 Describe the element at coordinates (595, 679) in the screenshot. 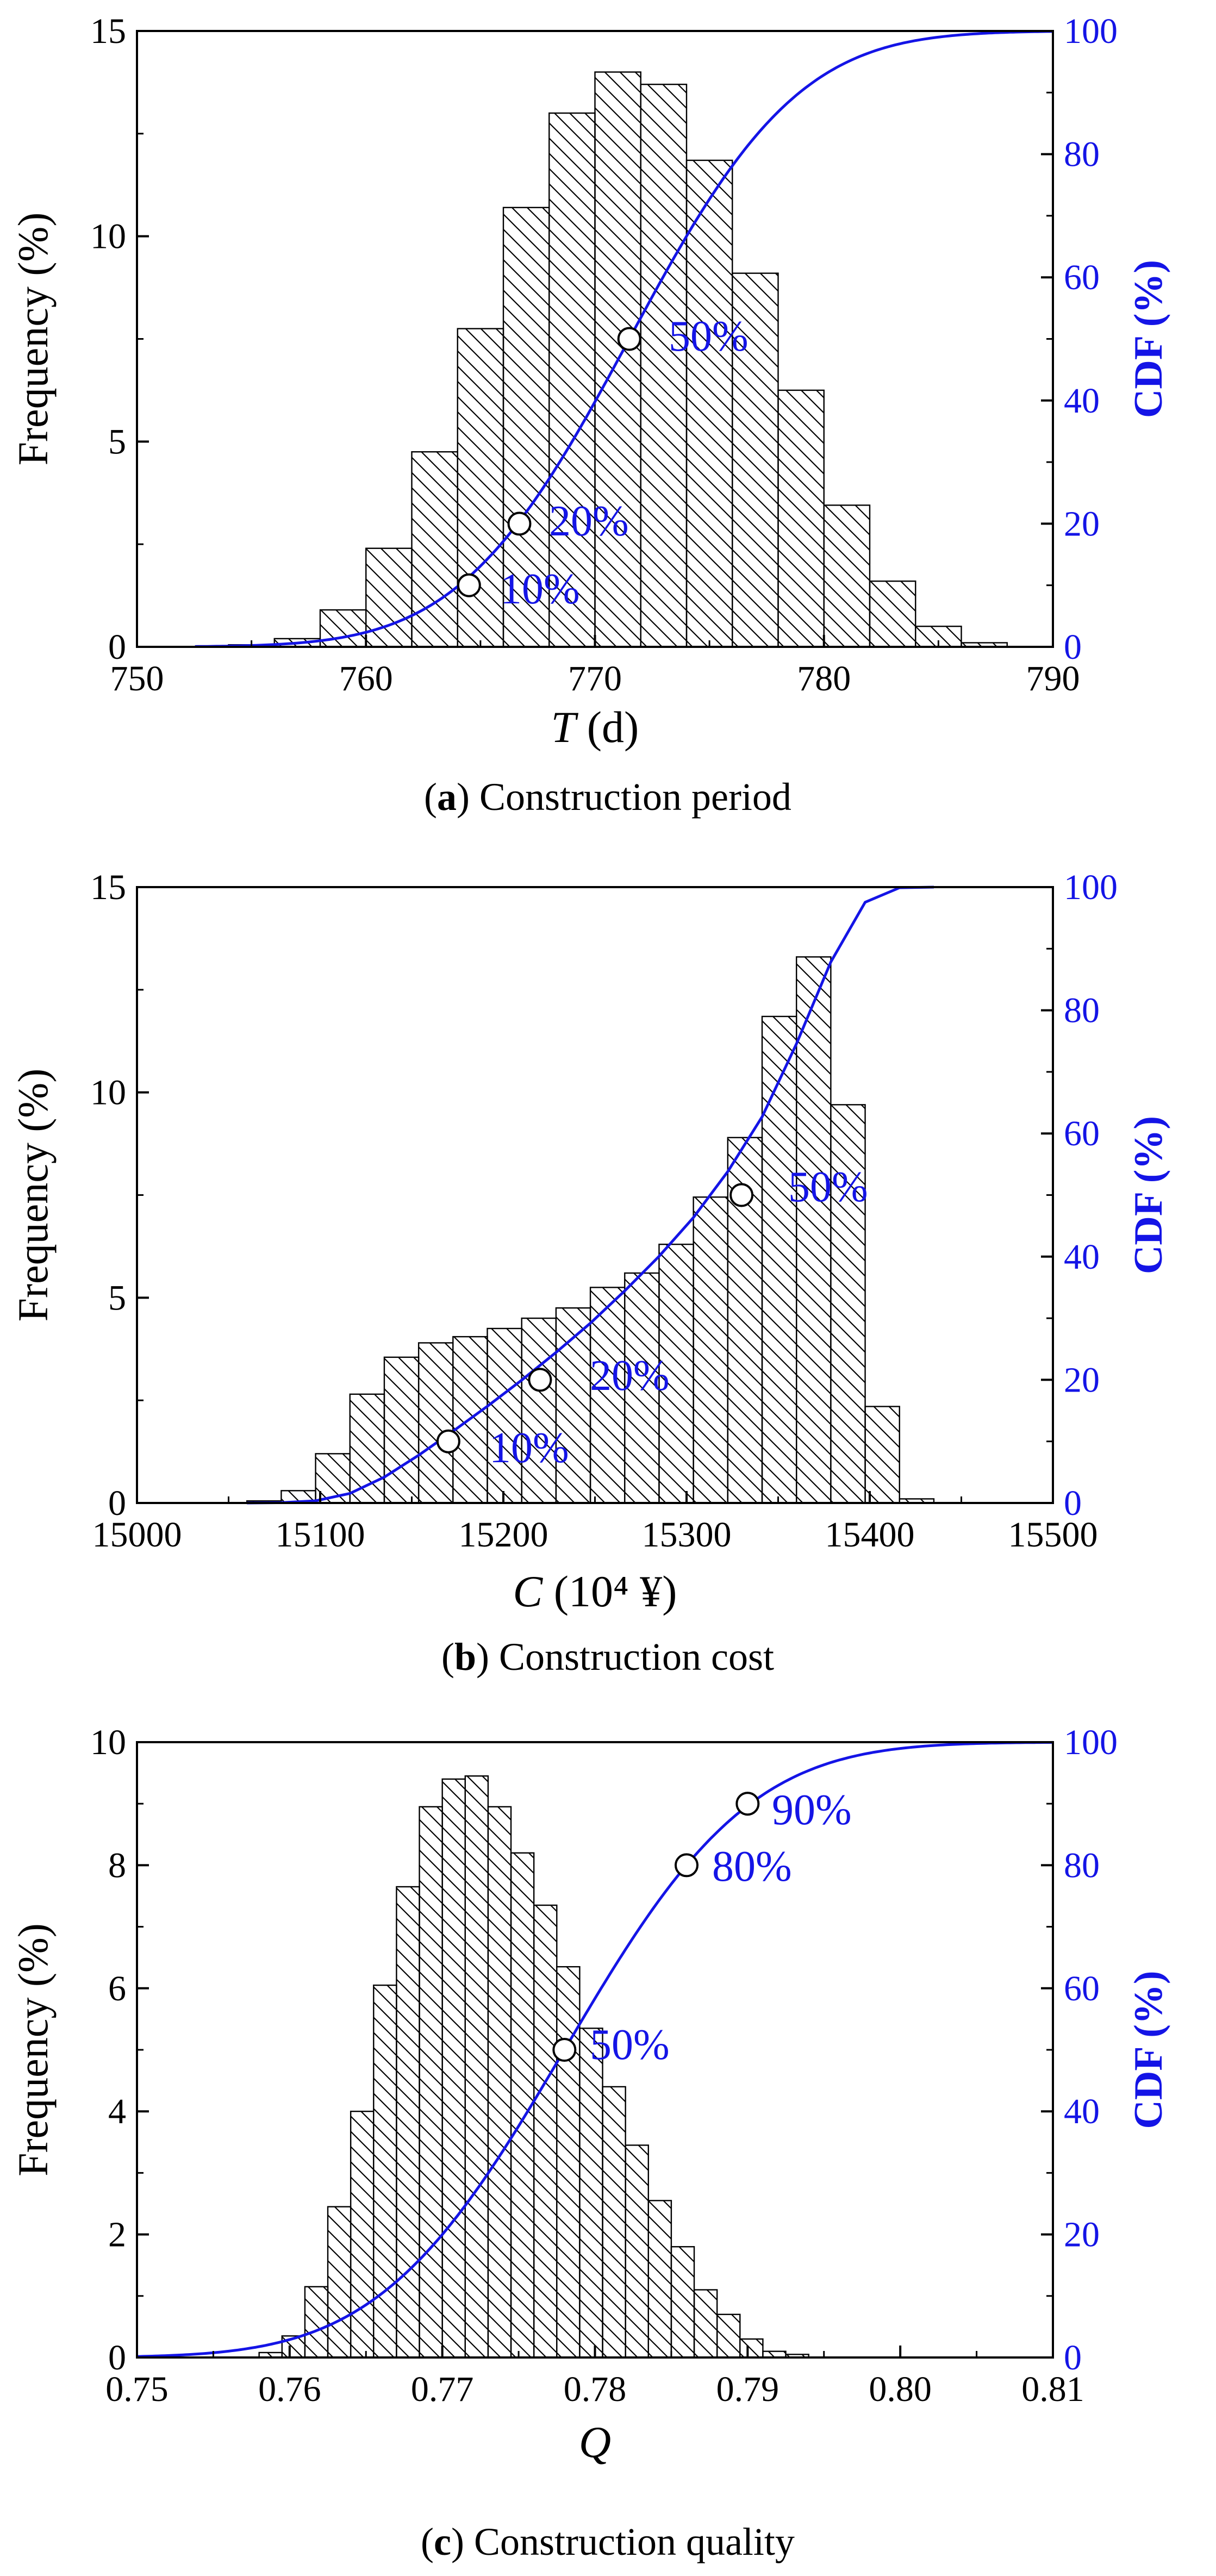

I see `x-tick-label: 770` at that location.